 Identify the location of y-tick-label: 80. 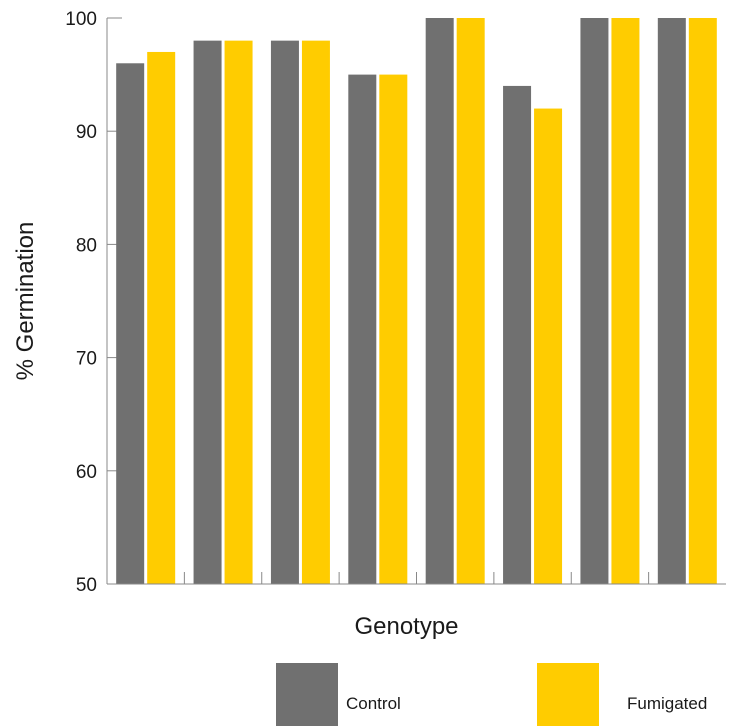
(86, 245).